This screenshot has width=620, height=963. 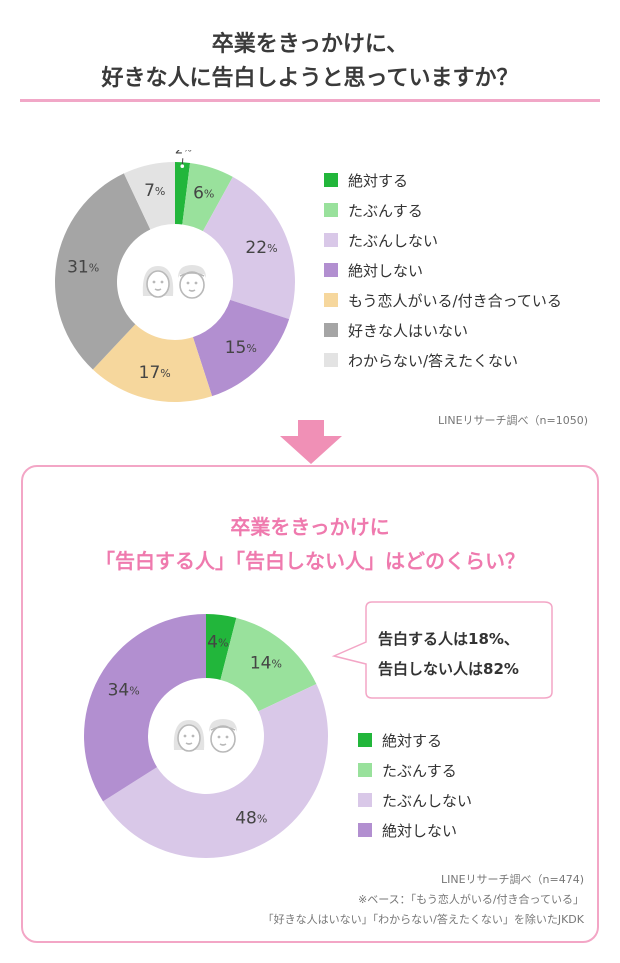 What do you see at coordinates (203, 194) in the screenshot?
I see `slice-label: 6%` at bounding box center [203, 194].